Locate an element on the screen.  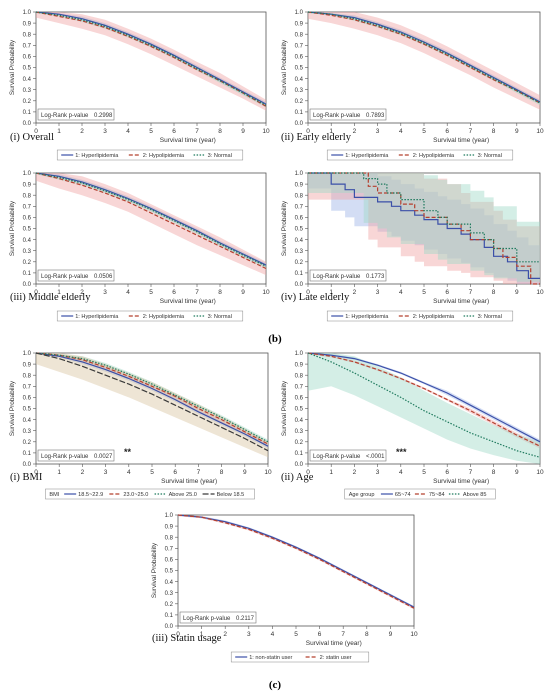
panel-label: (iv) Late elderly is located at coordinates (315, 297).